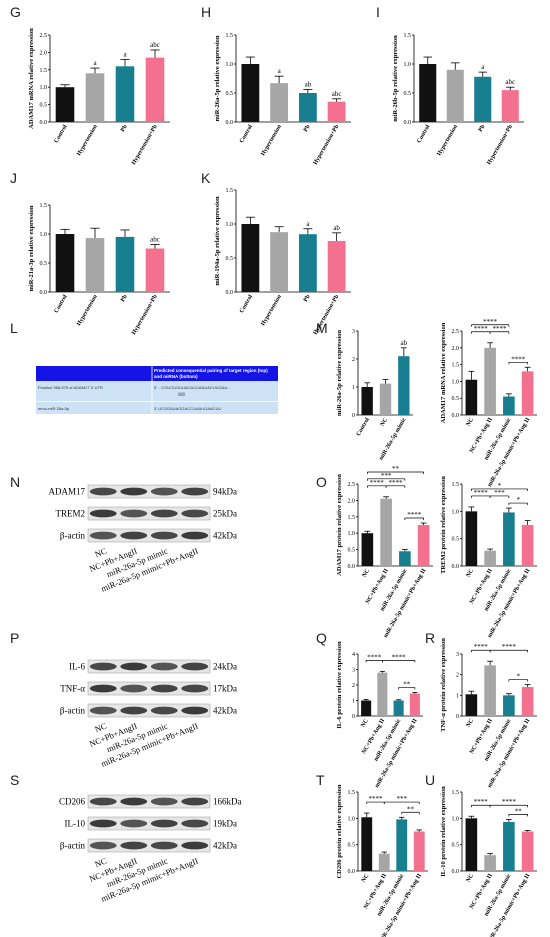 The width and height of the screenshot is (550, 937). What do you see at coordinates (457, 696) in the screenshot?
I see `y-tick-label: 1` at bounding box center [457, 696].